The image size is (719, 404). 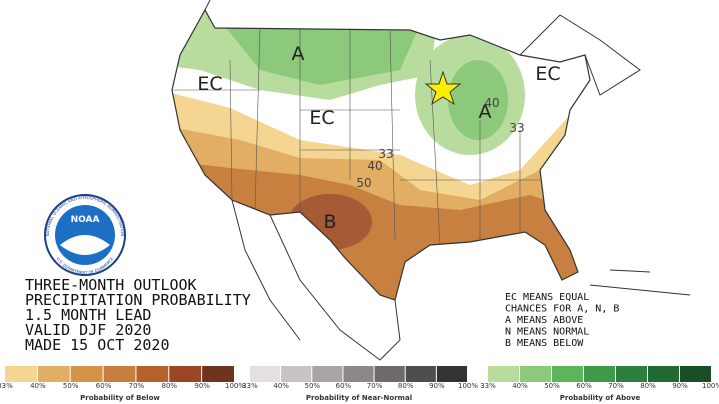 I want to click on title-line: THREE-MONTH OUTLOOK, so click(x=111, y=285).